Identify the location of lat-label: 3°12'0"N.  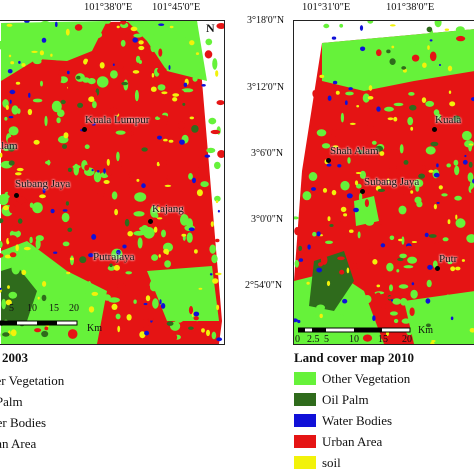
(266, 87).